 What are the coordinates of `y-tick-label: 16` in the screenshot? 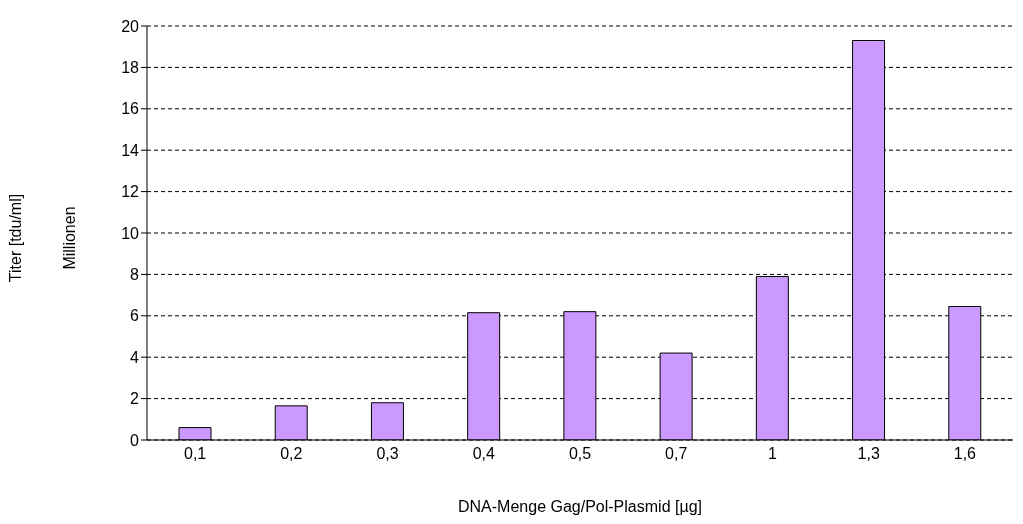 It's located at (130, 109).